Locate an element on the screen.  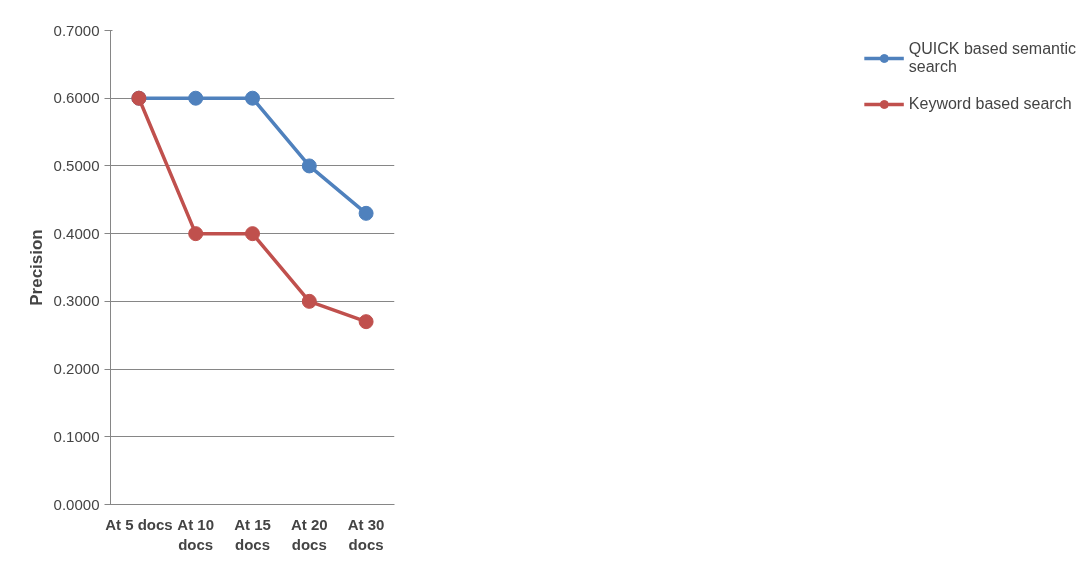
y-tick-label: 0.3000 is located at coordinates (76, 301).